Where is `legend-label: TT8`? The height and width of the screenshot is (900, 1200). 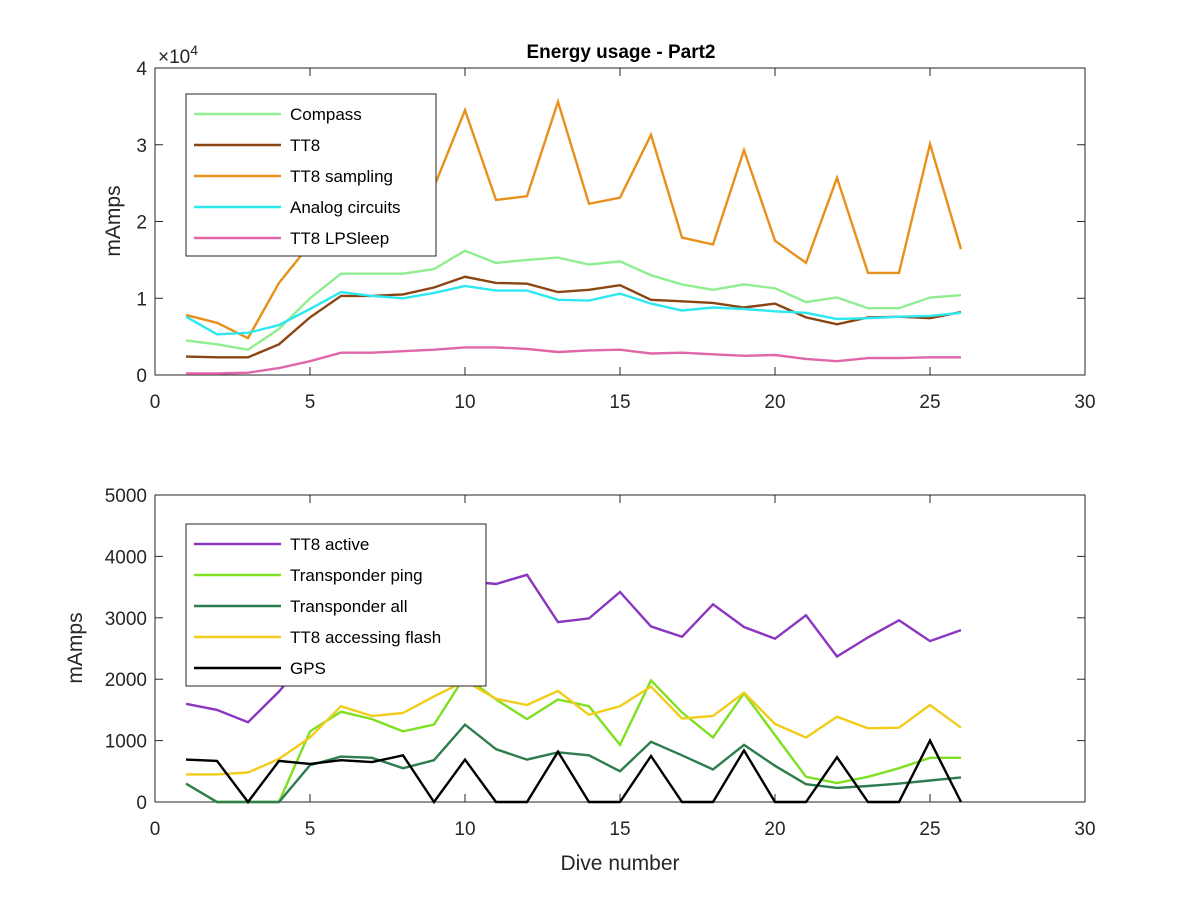
legend-label: TT8 is located at coordinates (305, 145).